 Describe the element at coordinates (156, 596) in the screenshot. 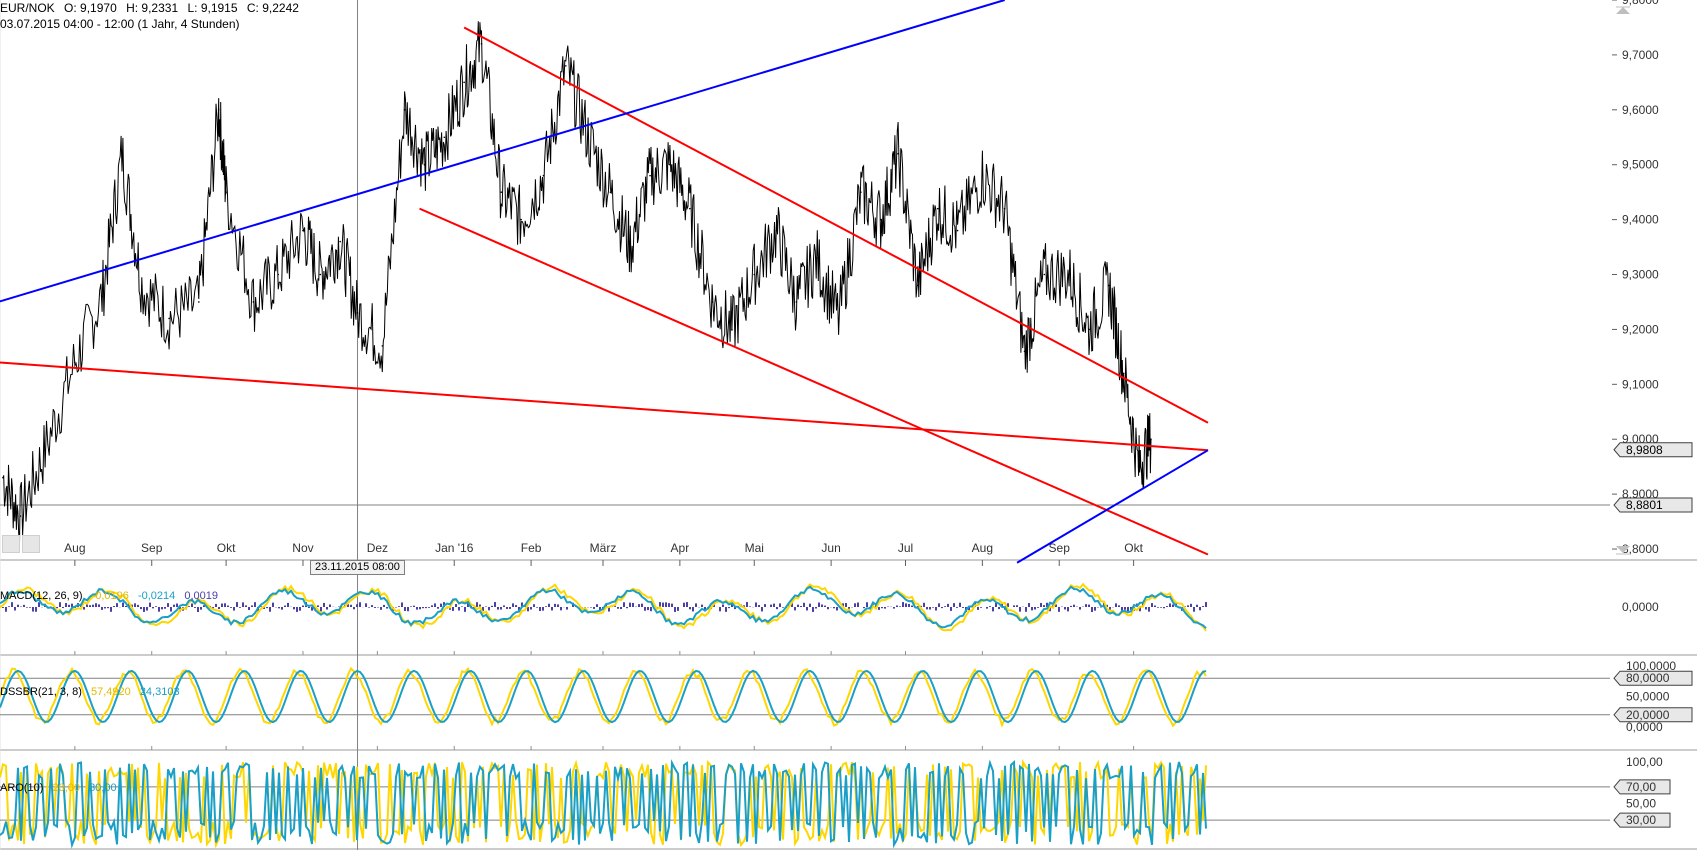

I see `macd-value-2: -0,0214` at that location.